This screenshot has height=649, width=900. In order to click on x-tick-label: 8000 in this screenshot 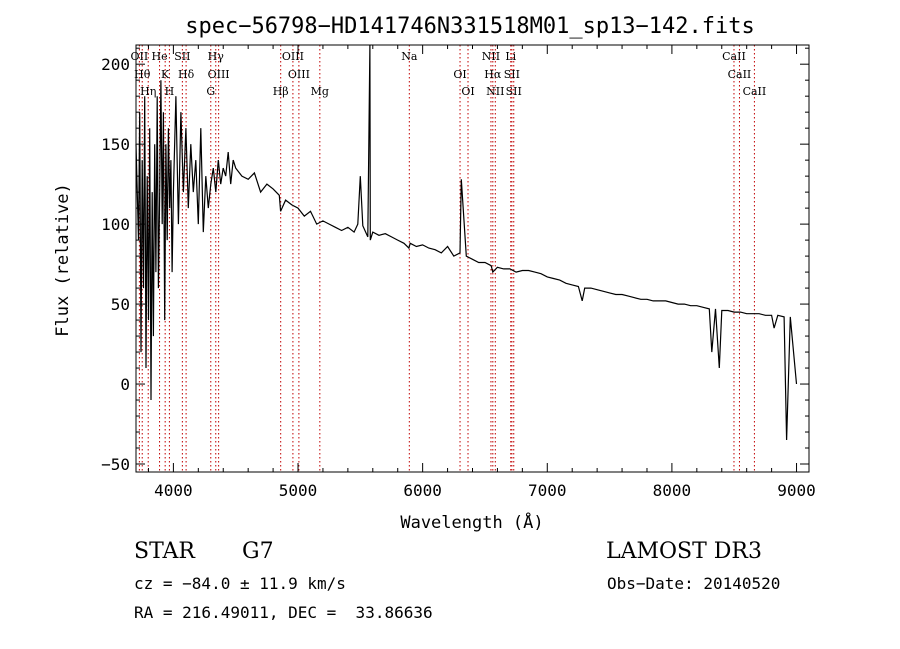, I will do `click(672, 490)`.